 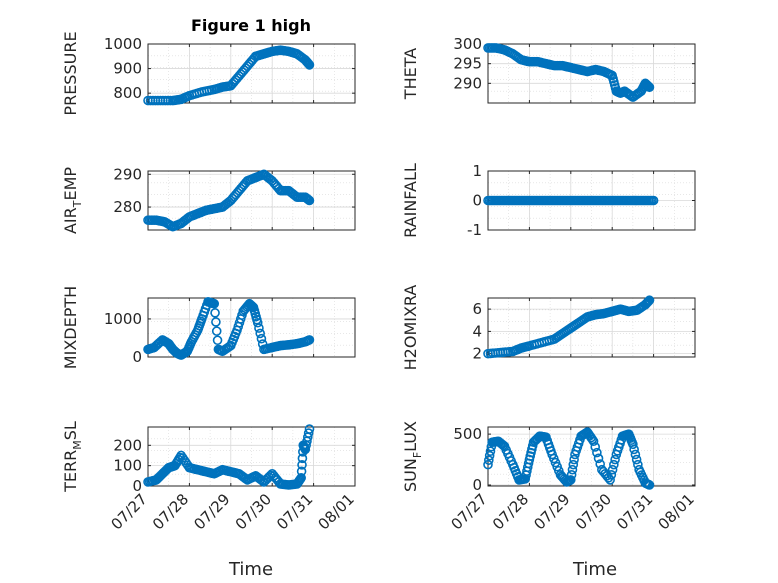 I want to click on panel-1-ylabel: PRESSURE, so click(x=70, y=73).